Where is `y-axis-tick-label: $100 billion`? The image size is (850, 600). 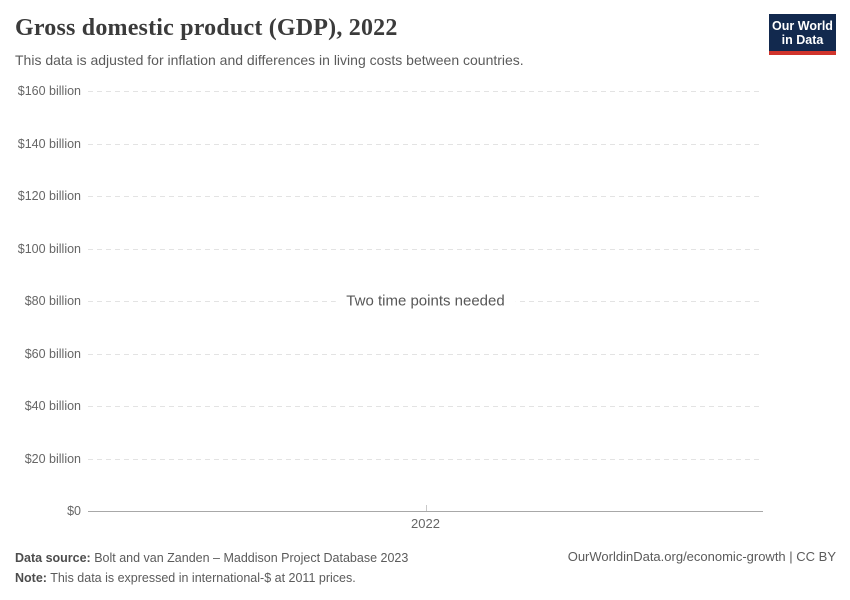 y-axis-tick-label: $100 billion is located at coordinates (49, 248).